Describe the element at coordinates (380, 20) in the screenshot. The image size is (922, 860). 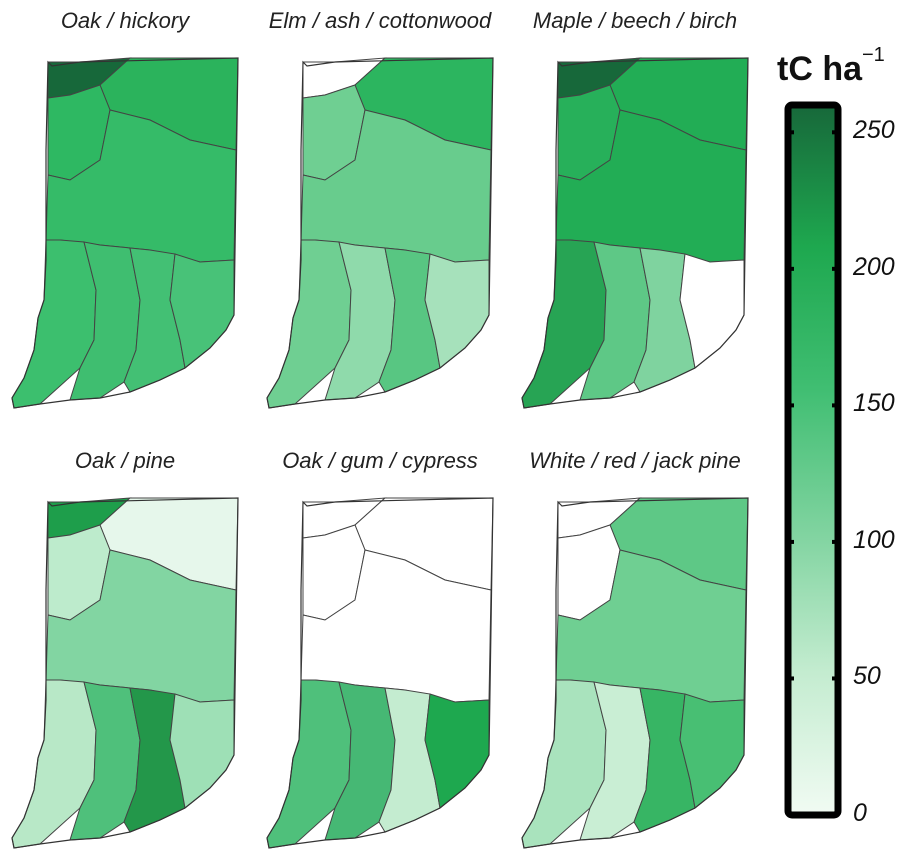
I see `panel-title: Elm / ash / cottonwood` at that location.